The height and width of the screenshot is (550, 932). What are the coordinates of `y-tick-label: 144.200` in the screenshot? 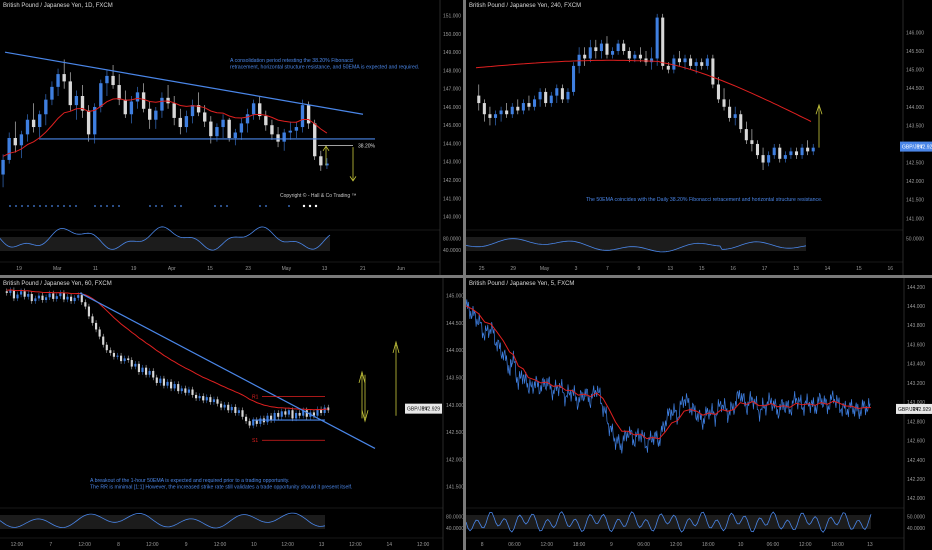 It's located at (916, 288).